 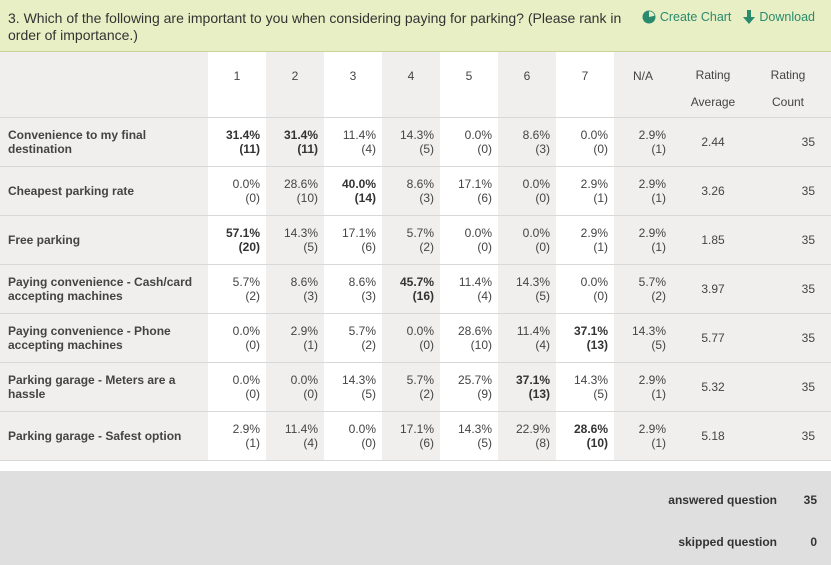 I want to click on response-percent: 11.4%, so click(x=359, y=135).